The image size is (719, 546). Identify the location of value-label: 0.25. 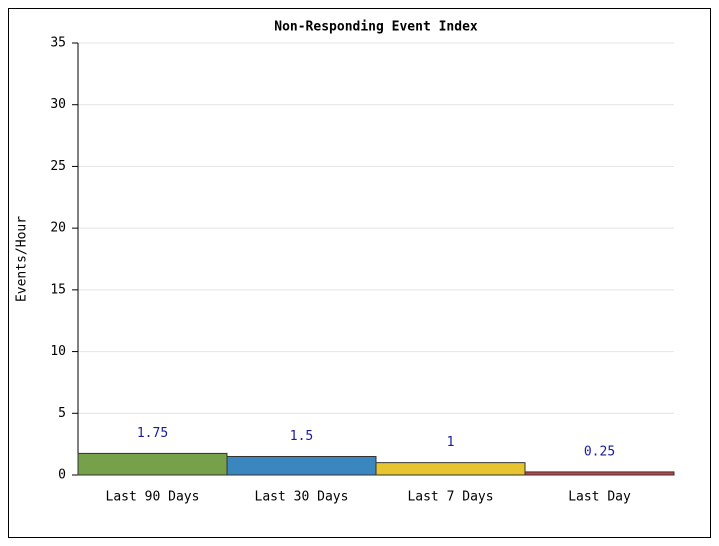
(599, 451).